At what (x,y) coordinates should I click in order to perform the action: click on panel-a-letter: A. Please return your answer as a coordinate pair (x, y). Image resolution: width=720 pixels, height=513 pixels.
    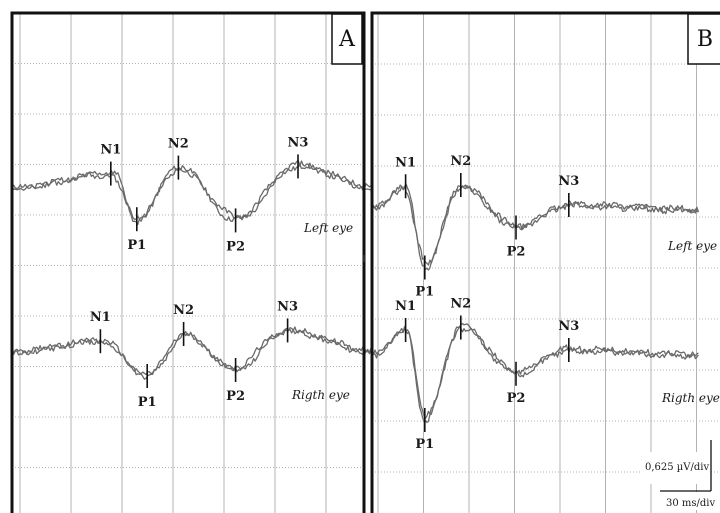
    Looking at the image, I should click on (347, 39).